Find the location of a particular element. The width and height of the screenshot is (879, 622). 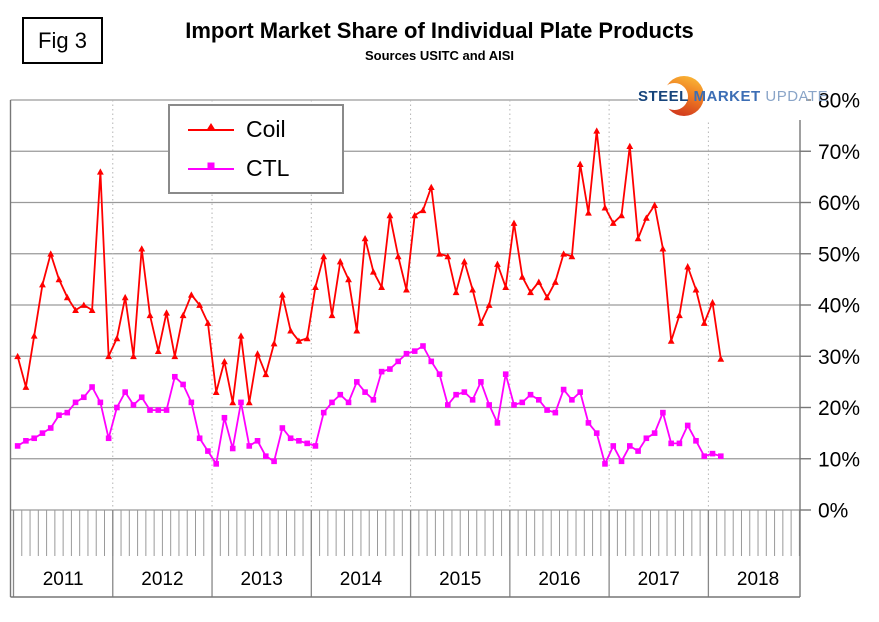

legend-item-ctl: CTL is located at coordinates (256, 168).